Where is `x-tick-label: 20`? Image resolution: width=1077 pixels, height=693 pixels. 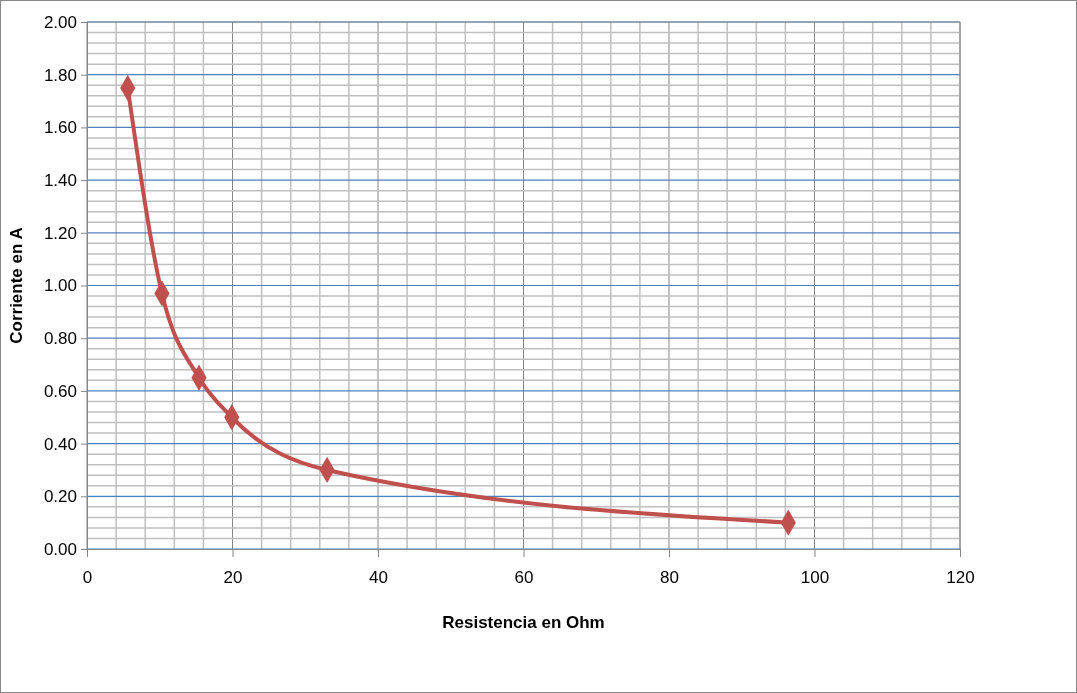
x-tick-label: 20 is located at coordinates (233, 578).